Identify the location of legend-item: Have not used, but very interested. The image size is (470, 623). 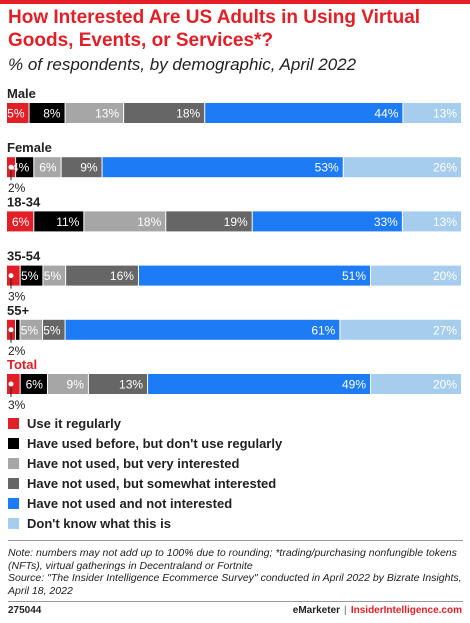
(145, 463).